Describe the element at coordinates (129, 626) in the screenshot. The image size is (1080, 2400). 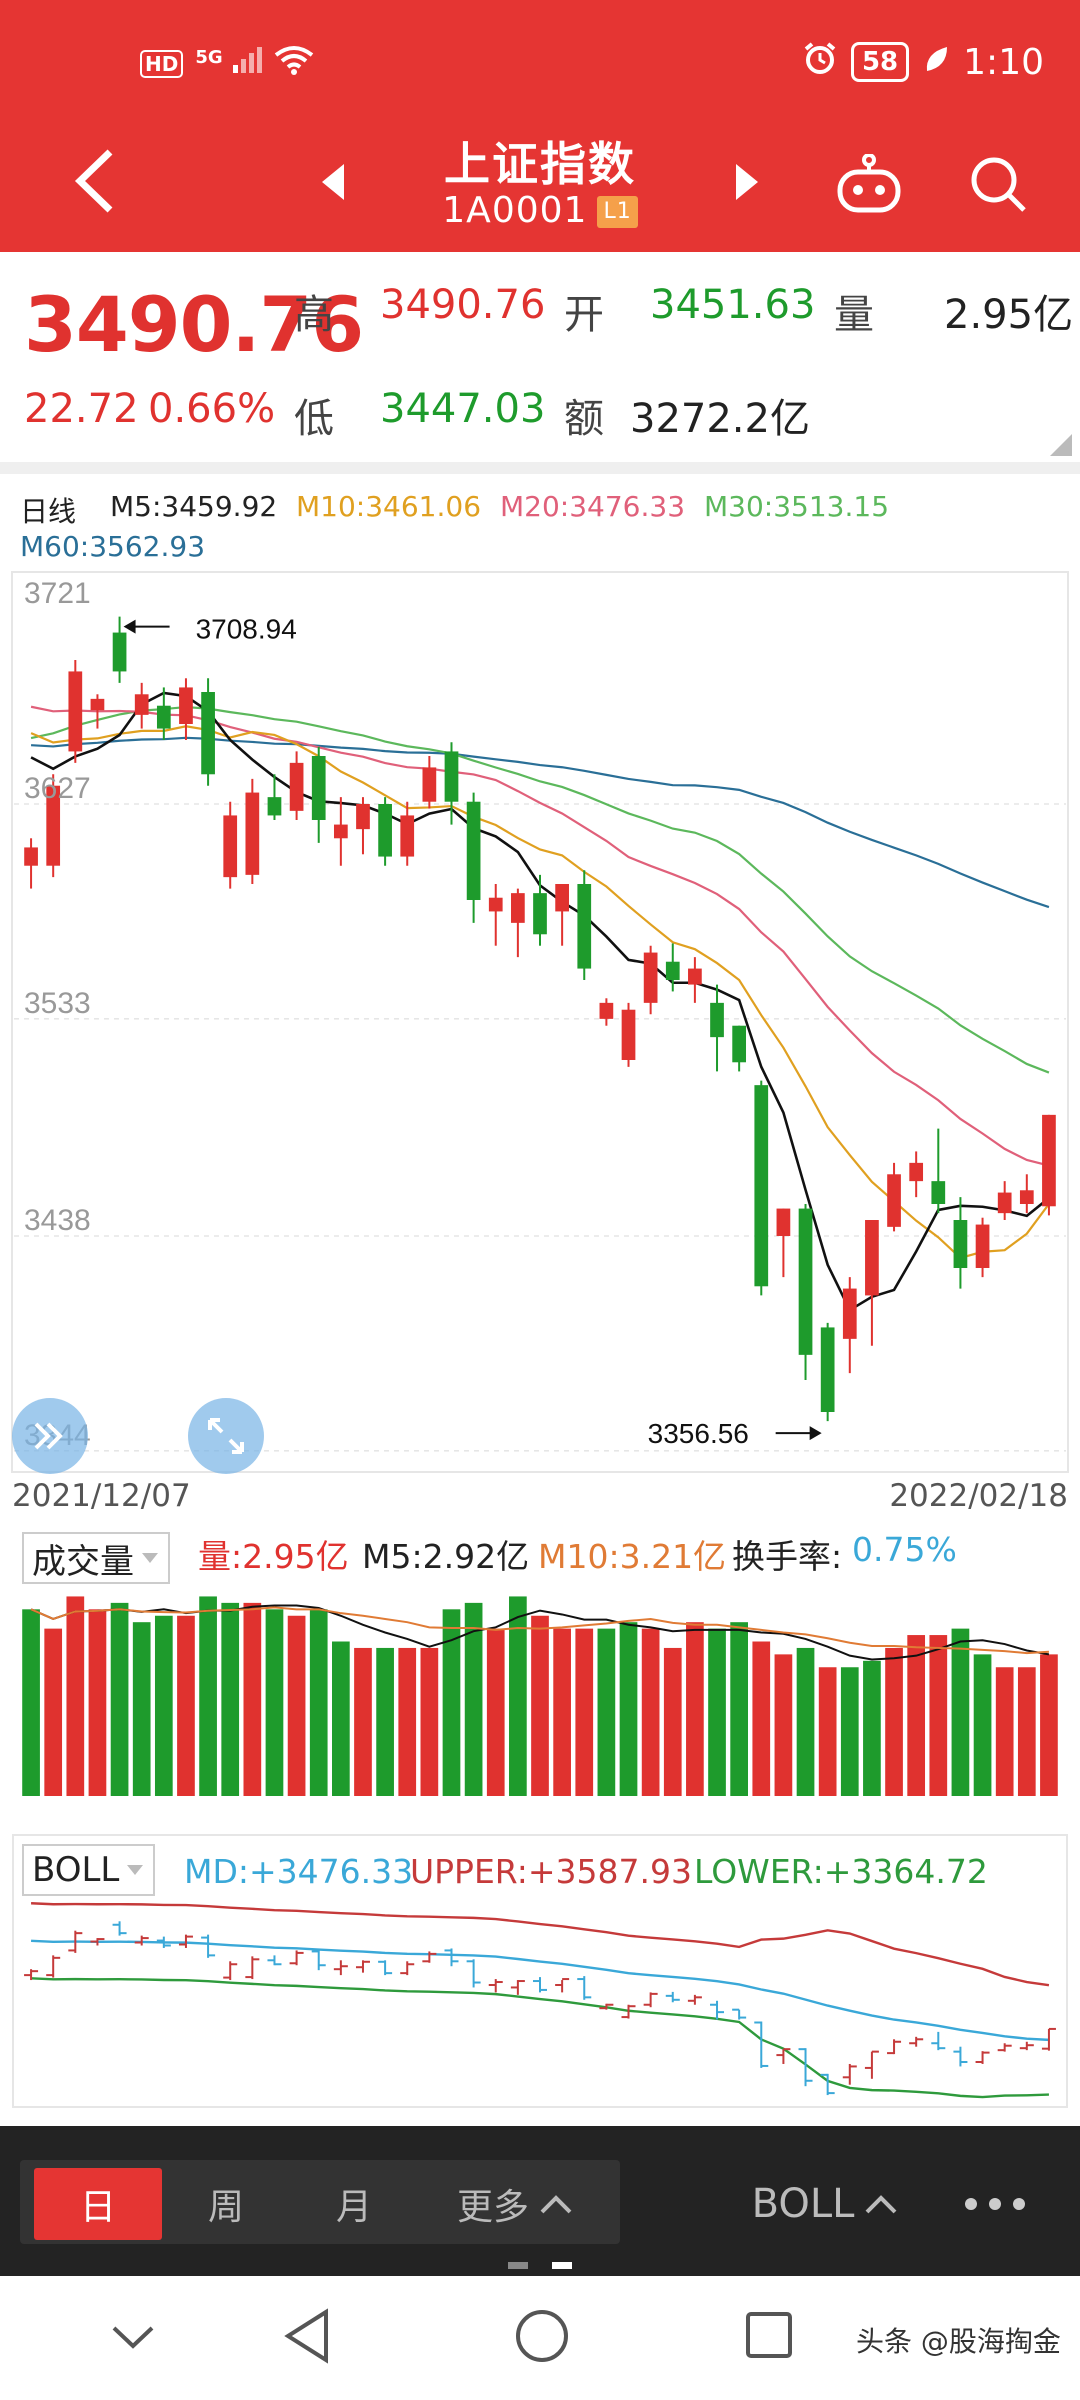
I see `high-mark-arrowhead` at that location.